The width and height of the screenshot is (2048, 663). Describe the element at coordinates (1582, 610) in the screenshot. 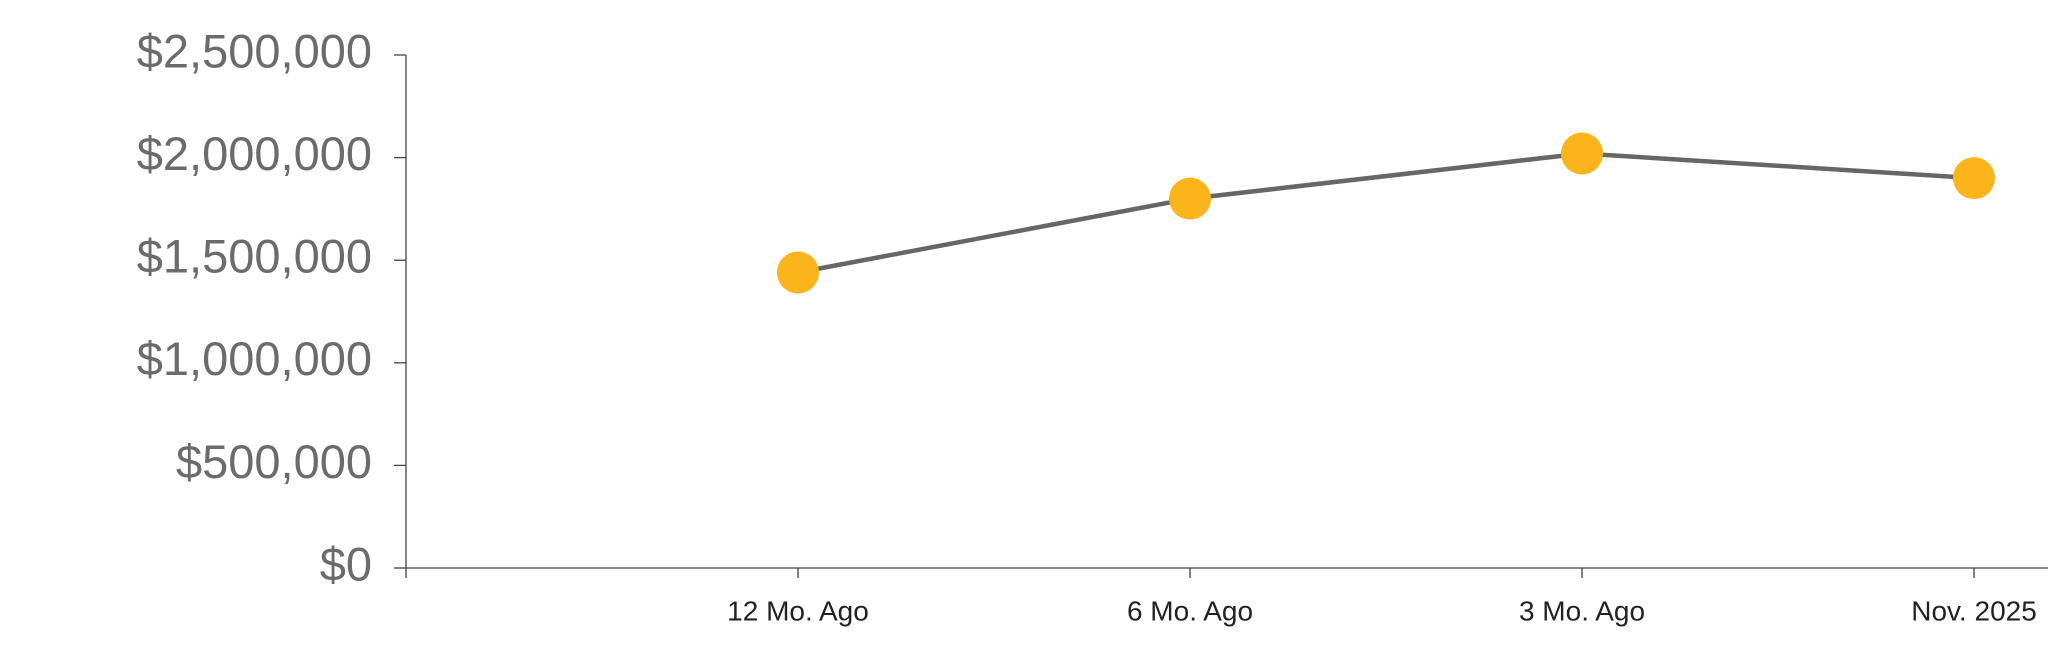

I see `x-tick-label: 3 Mo. Ago` at that location.